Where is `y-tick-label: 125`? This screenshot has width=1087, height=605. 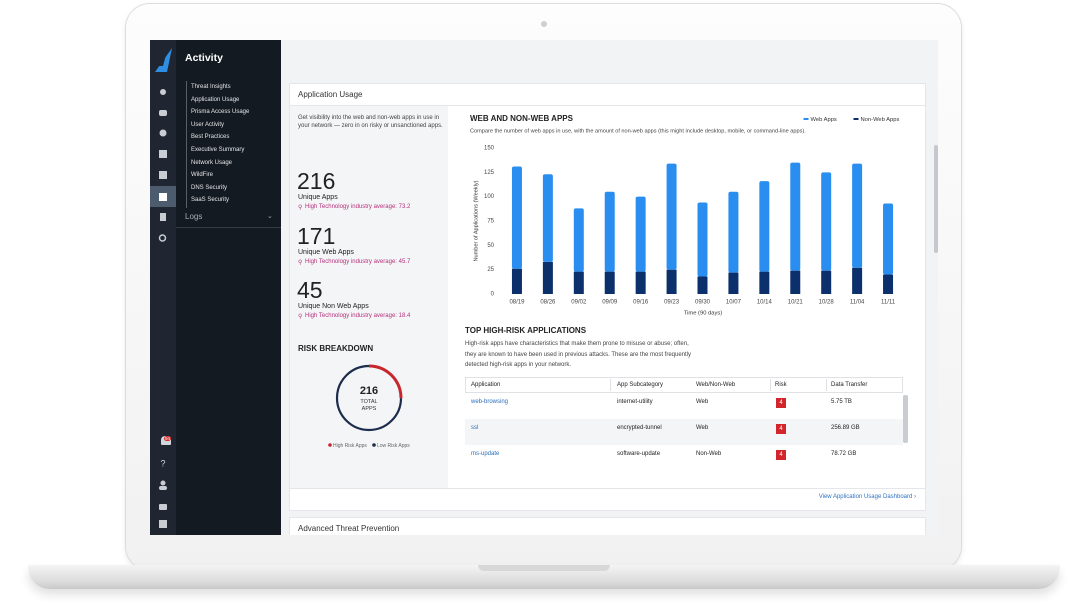 y-tick-label: 125 is located at coordinates (489, 173).